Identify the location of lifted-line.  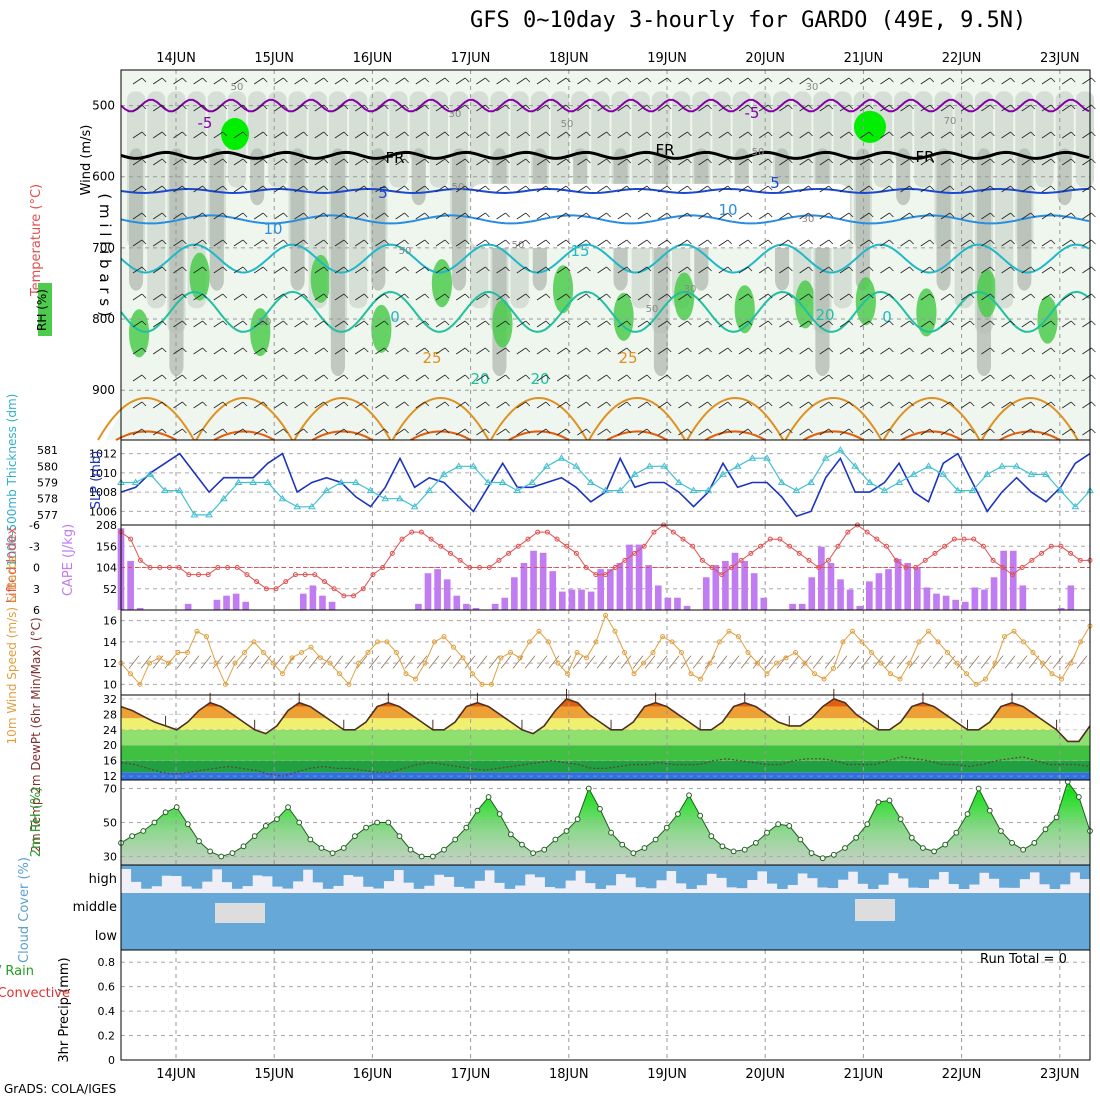
(605, 560).